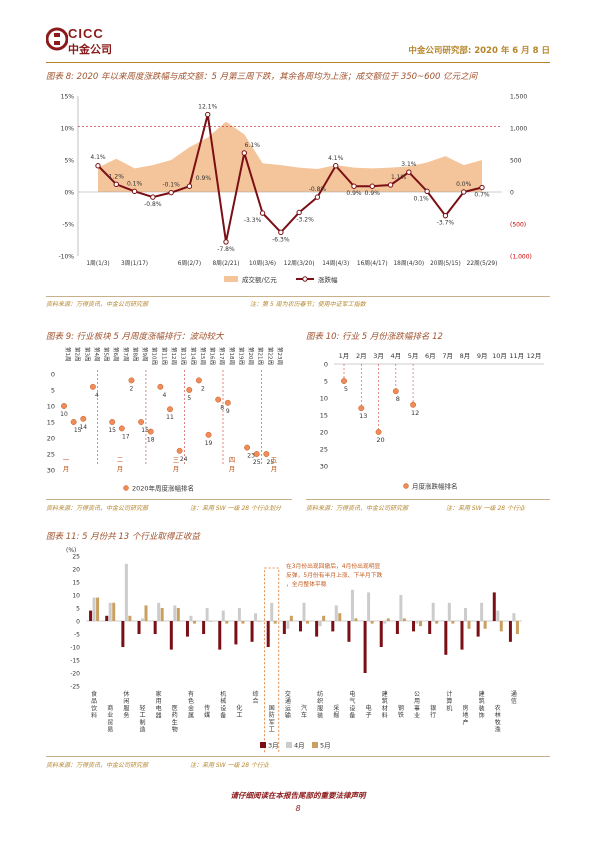  What do you see at coordinates (117, 176) in the screenshot?
I see `return-label: 1.2%` at bounding box center [117, 176].